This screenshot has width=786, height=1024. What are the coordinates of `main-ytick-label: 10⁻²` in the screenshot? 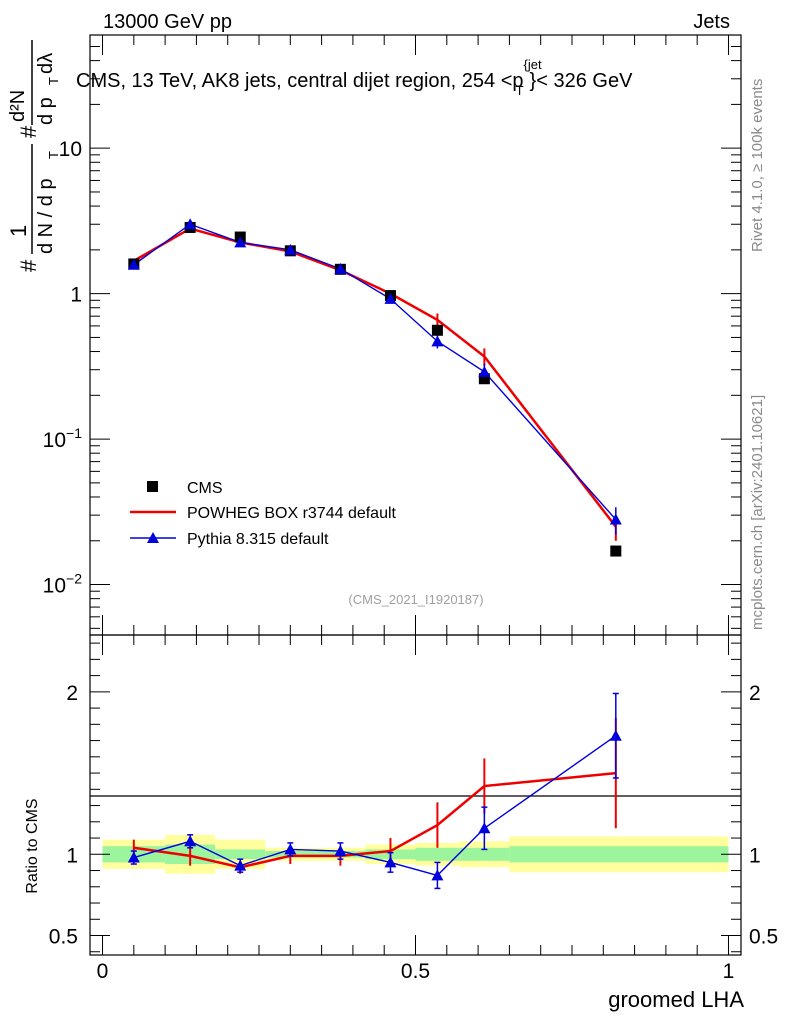 It's located at (63, 584).